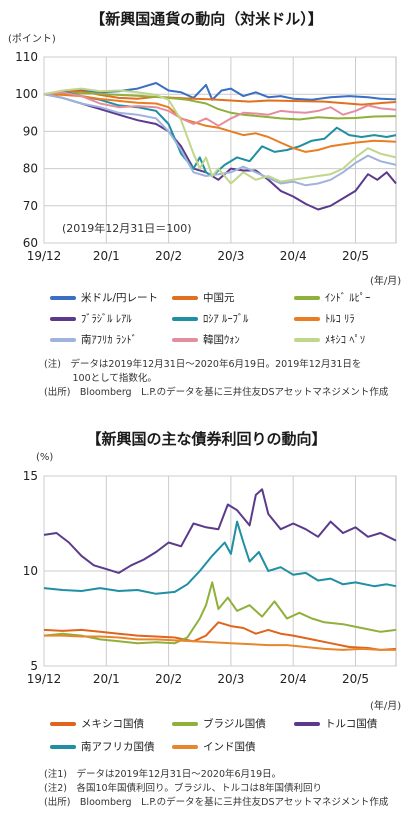 This screenshot has width=413, height=822. I want to click on chart2-note-1: (注1) データは2019年12月31日～2020年6月19日。, so click(163, 774).